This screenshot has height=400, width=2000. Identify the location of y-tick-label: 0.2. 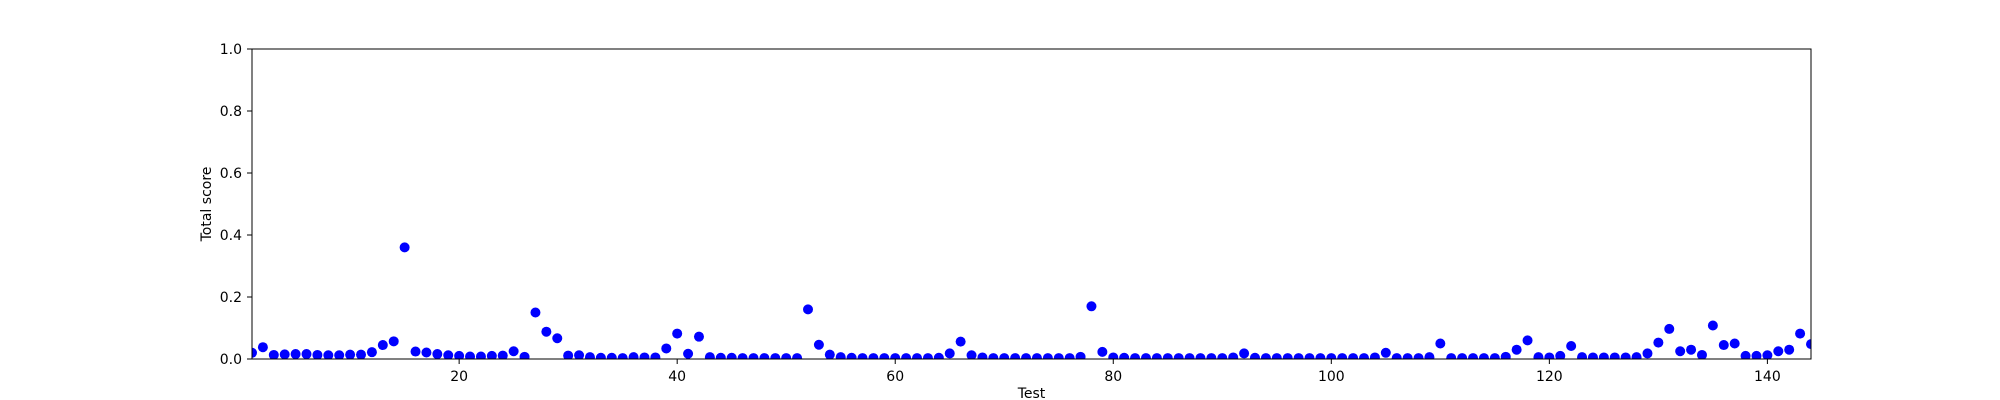
(231, 298).